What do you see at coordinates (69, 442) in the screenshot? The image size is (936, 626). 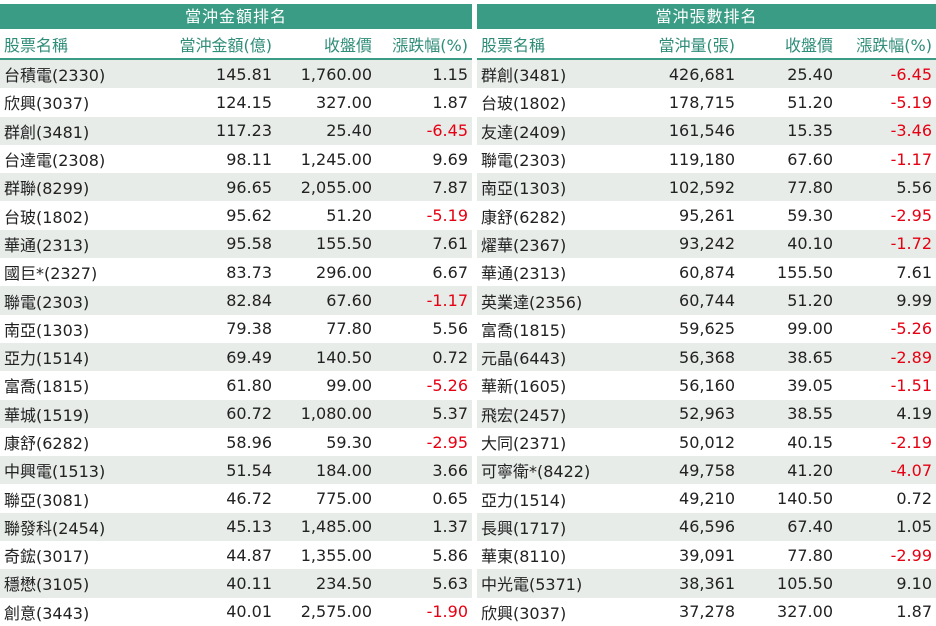 I see `cell-stock-name: 康舒(6282)` at bounding box center [69, 442].